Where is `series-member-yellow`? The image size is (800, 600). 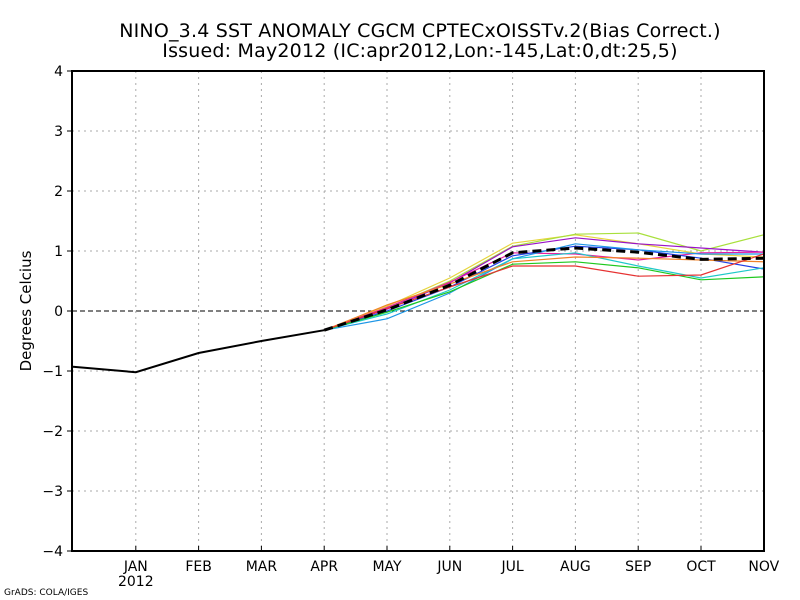 series-member-yellow is located at coordinates (543, 282).